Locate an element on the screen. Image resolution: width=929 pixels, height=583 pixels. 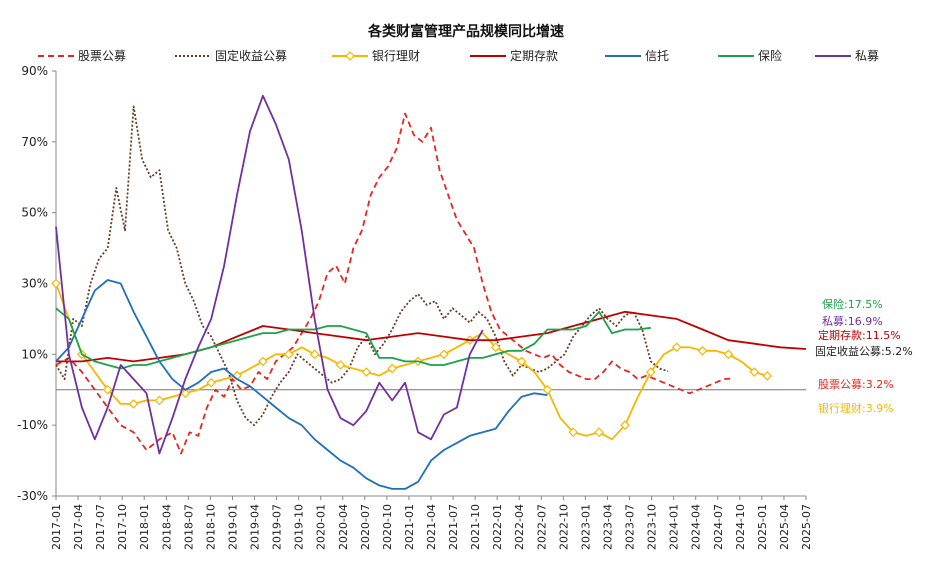
x-tick-label: 2024-07 is located at coordinates (718, 527).